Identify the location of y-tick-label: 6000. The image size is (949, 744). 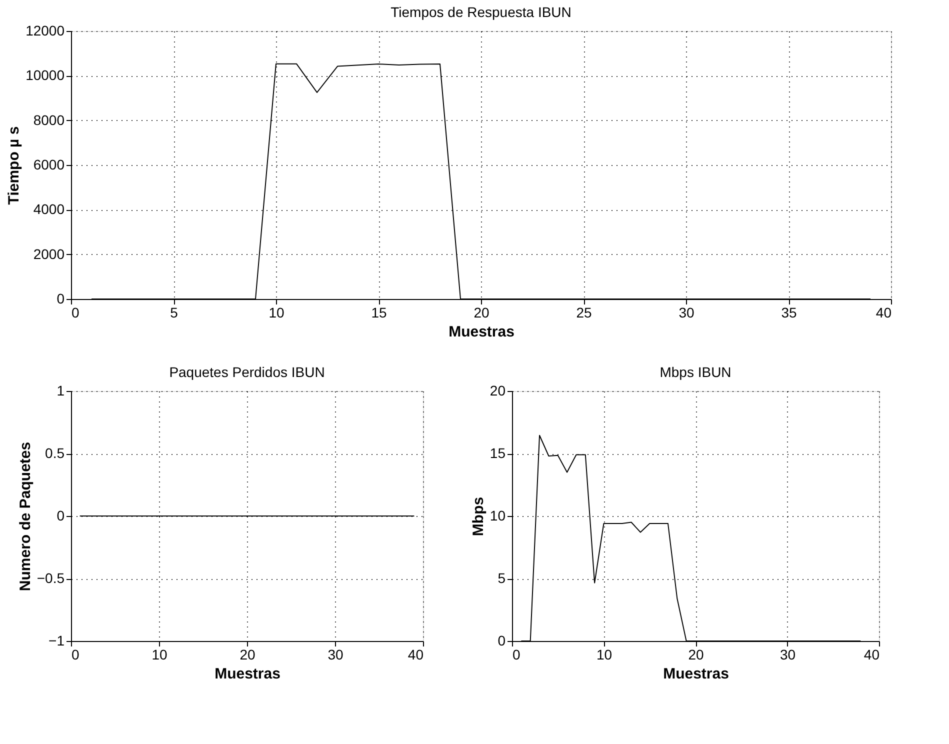
(49, 164).